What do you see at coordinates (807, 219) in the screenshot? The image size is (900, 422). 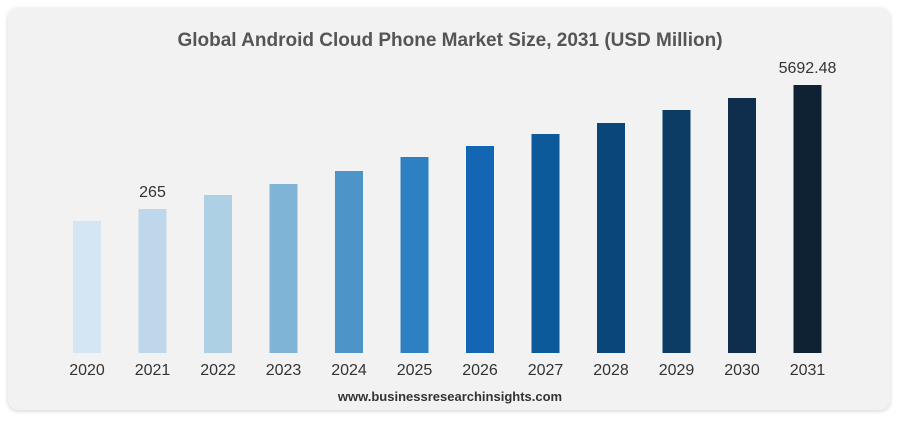 I see `bar-2031` at bounding box center [807, 219].